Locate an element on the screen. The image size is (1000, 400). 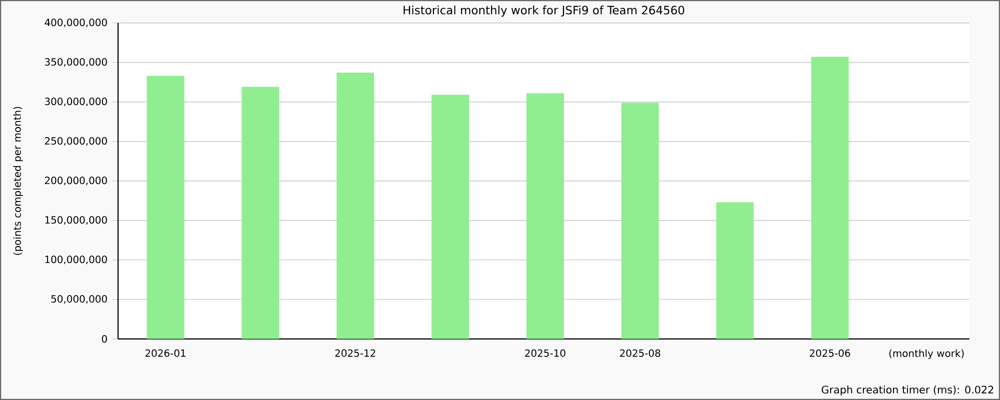
text: Graph creation timer (ms): 0.022 is located at coordinates (908, 391).